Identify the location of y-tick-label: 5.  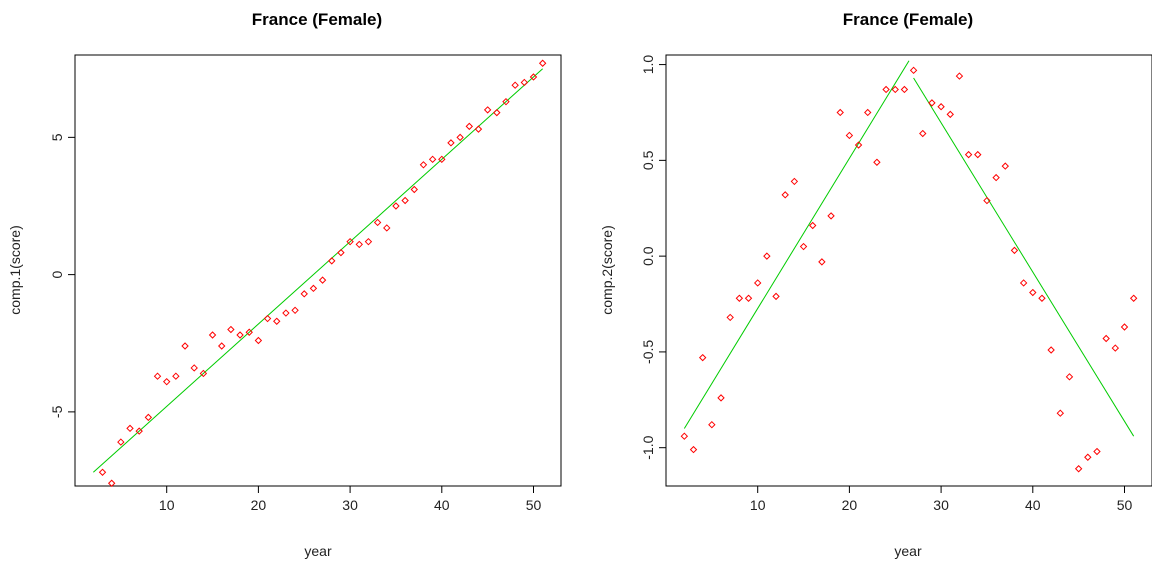
(57, 137).